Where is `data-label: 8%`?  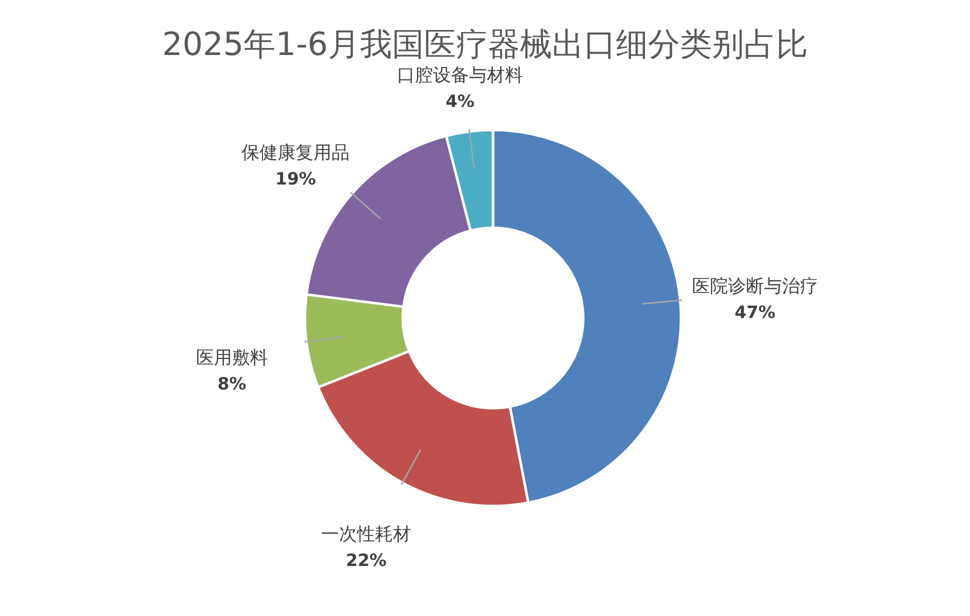
data-label: 8% is located at coordinates (231, 384).